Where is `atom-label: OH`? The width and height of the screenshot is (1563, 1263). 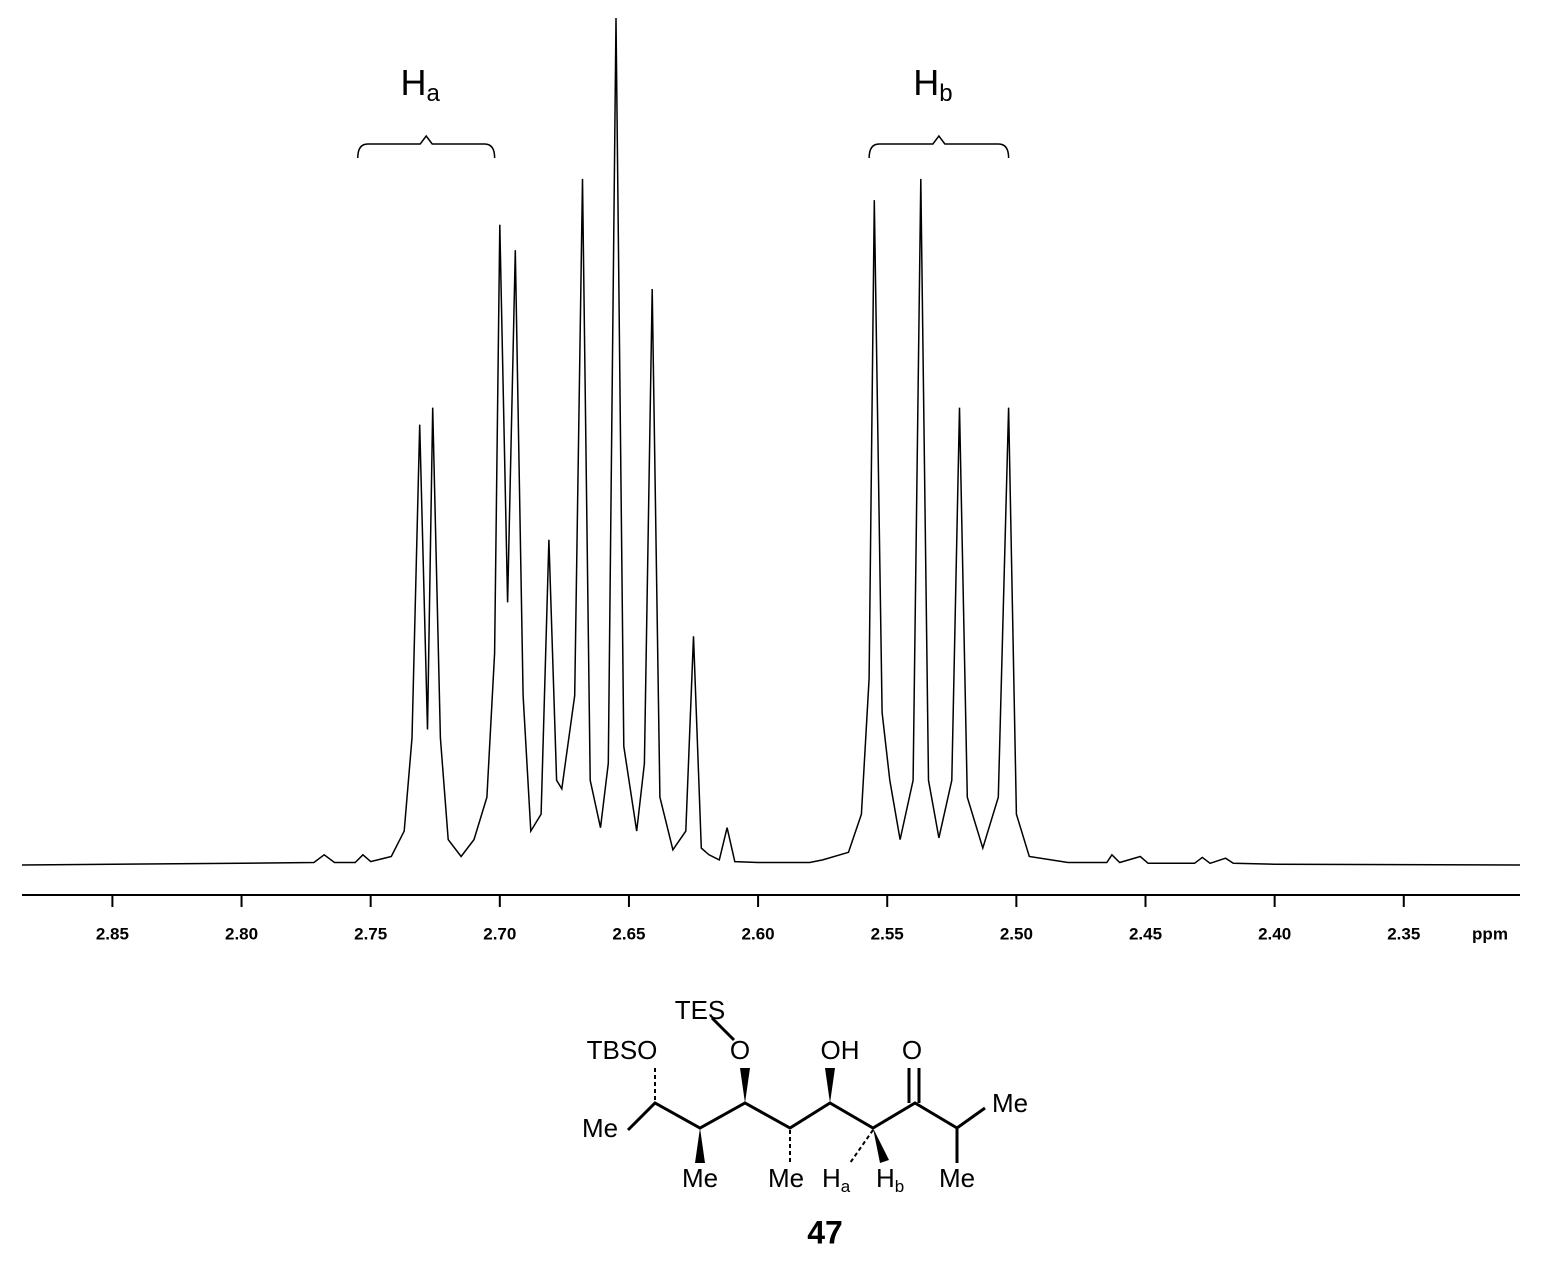
atom-label: OH is located at coordinates (840, 1050).